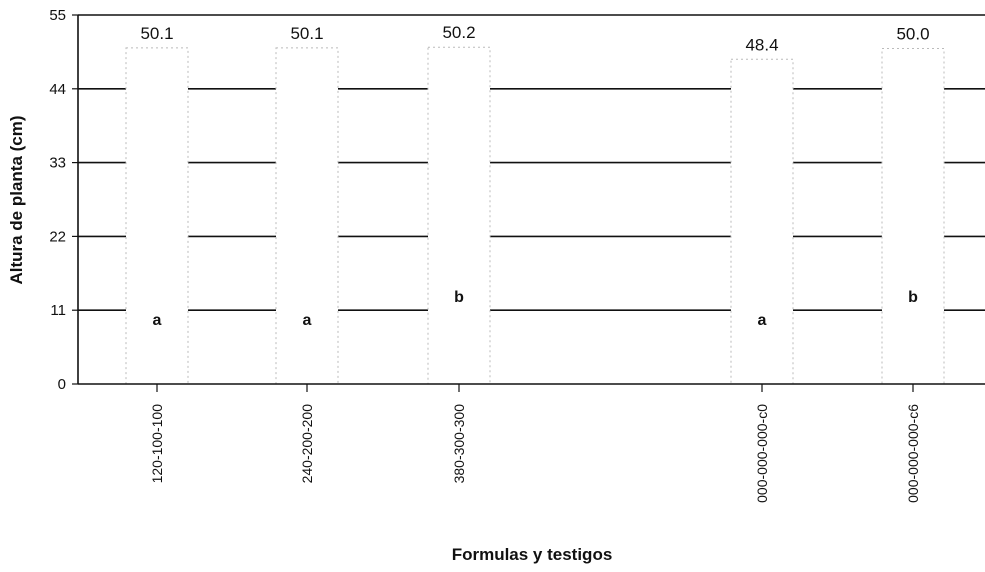  What do you see at coordinates (57, 200) in the screenshot?
I see `y-tick-labels: 0 11 22 33 44 55` at bounding box center [57, 200].